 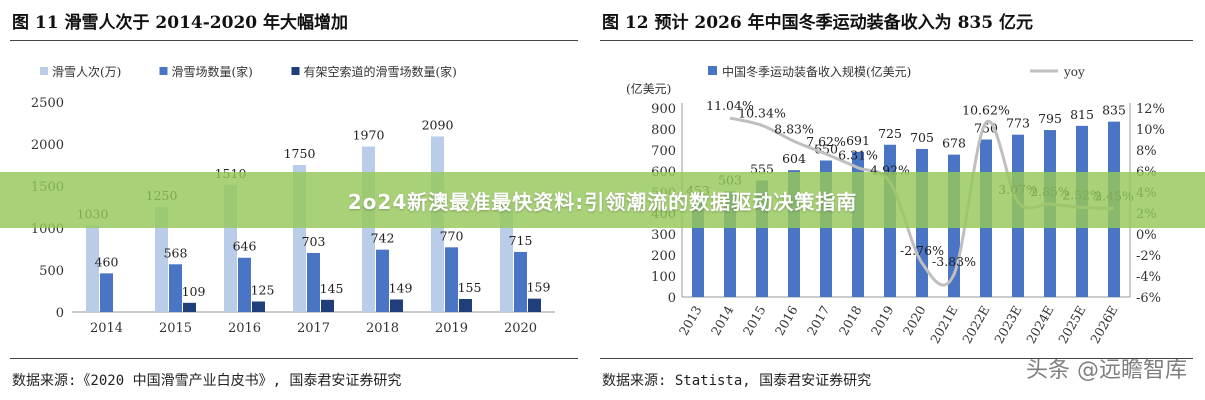 What do you see at coordinates (922, 137) in the screenshot?
I see `data-label-0-7: 705` at bounding box center [922, 137].